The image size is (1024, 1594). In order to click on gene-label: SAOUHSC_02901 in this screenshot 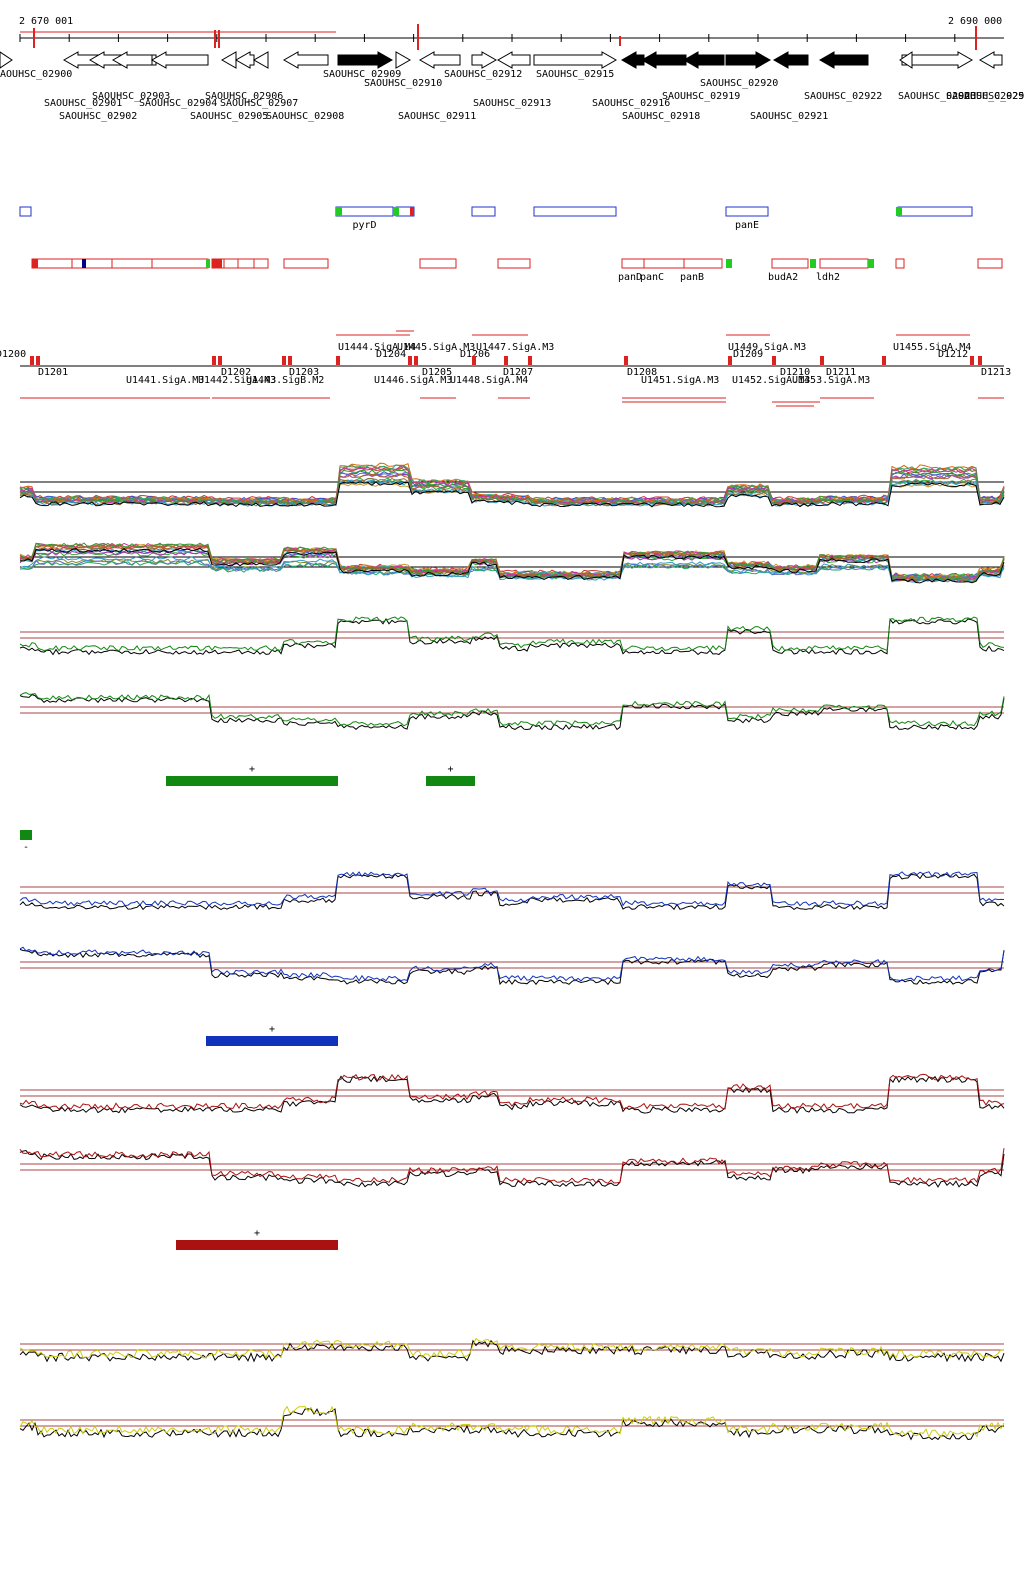, I will do `click(83, 103)`.